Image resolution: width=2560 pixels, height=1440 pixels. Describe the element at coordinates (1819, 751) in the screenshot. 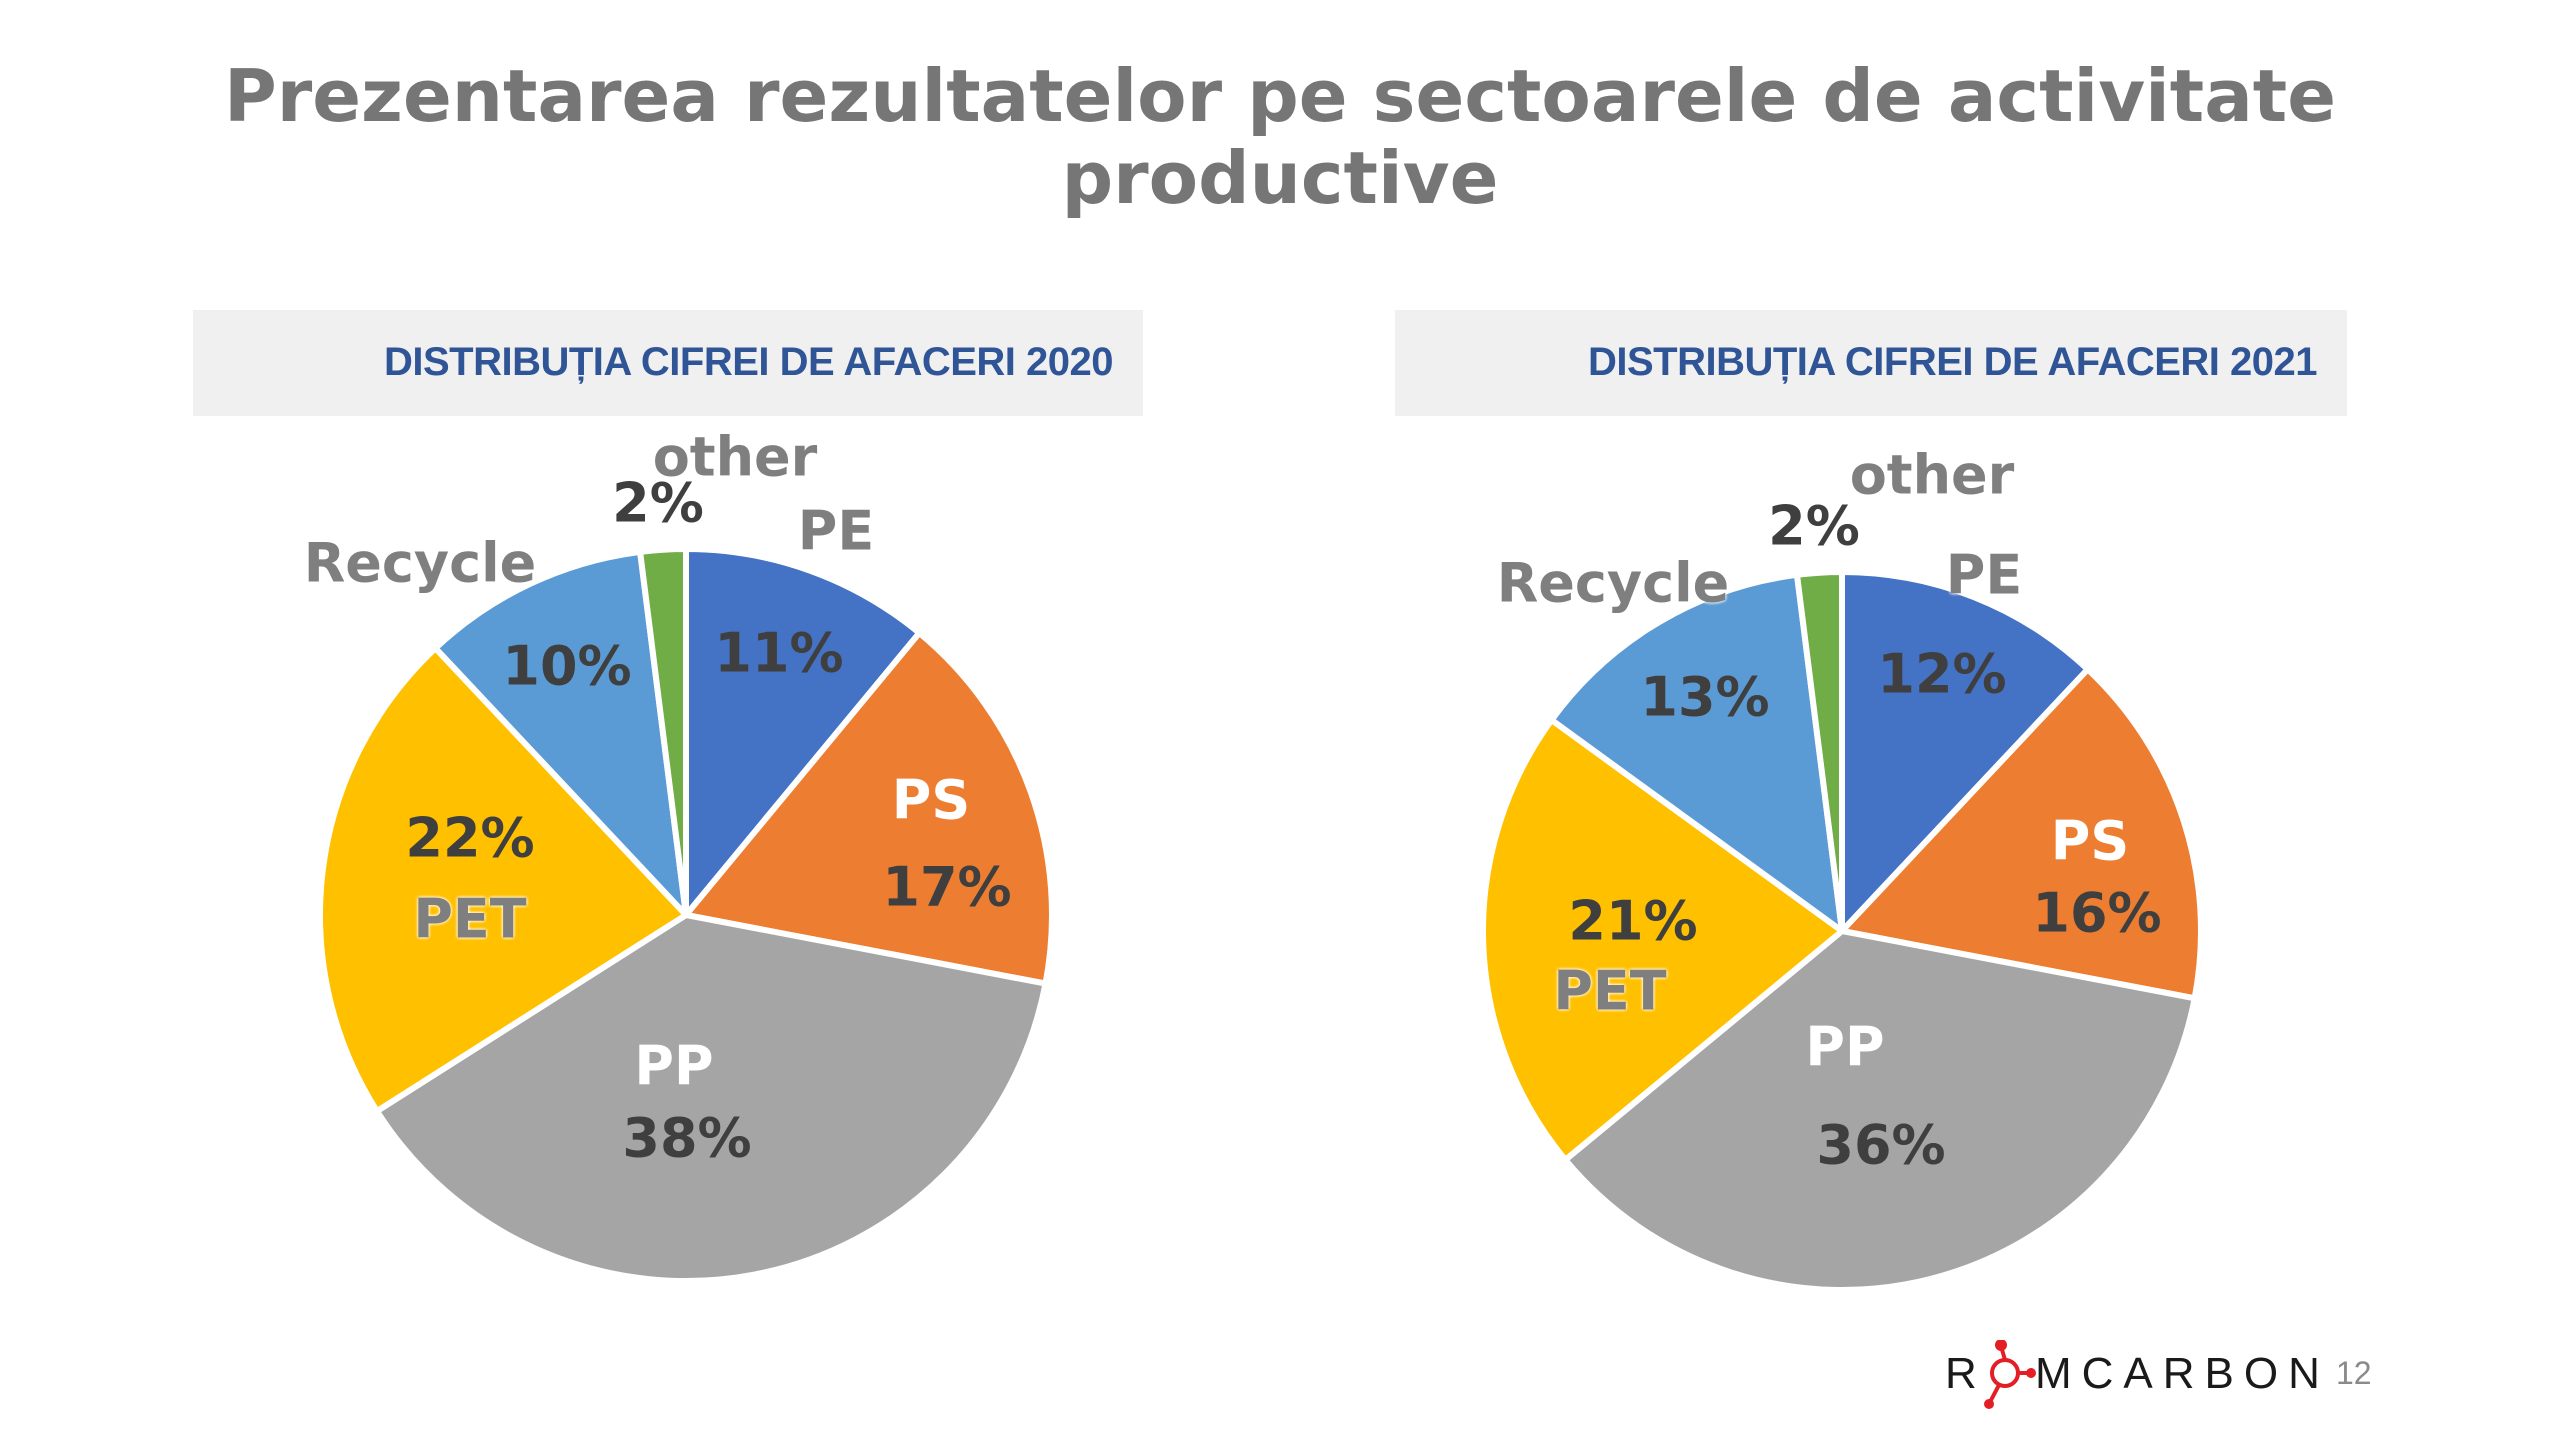

I see `pie-slice-other-2021` at that location.